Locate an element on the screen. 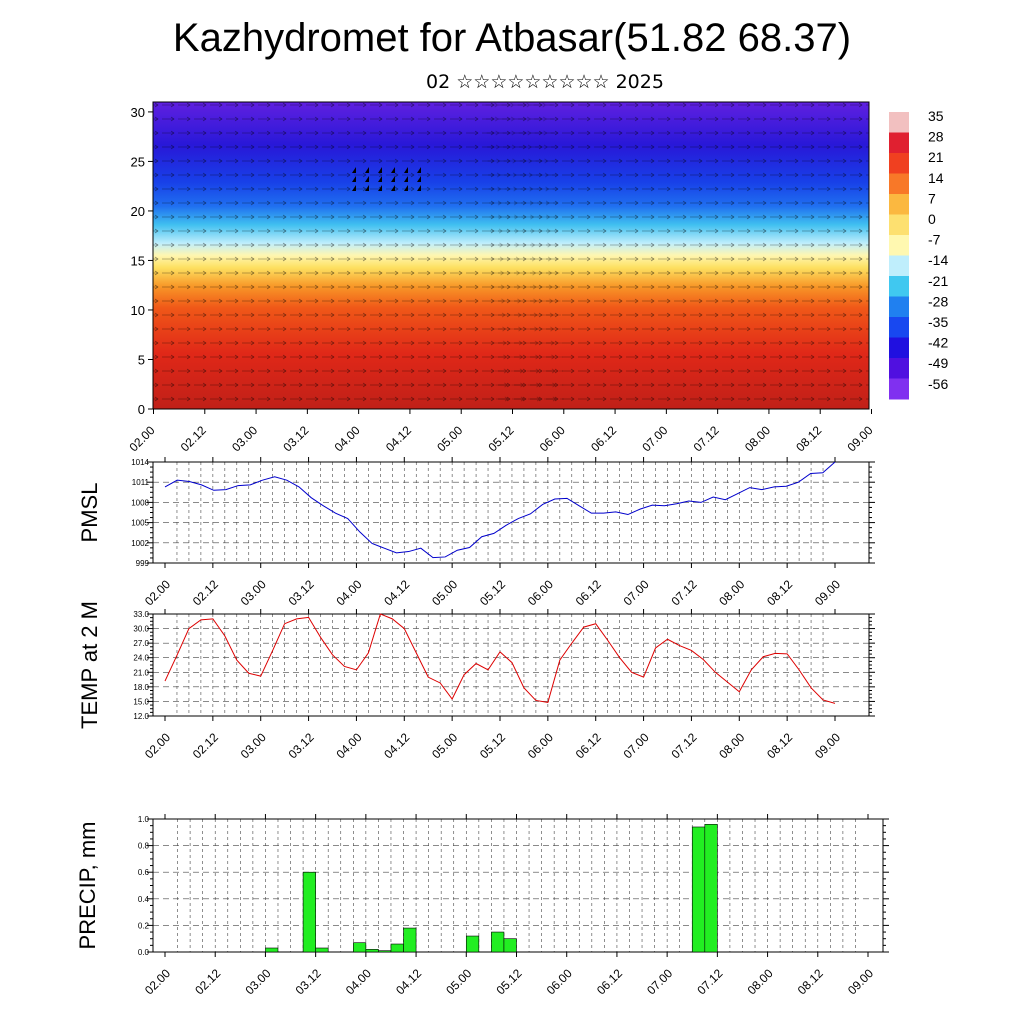  heatmap-y-tick-label: 5 is located at coordinates (141, 359).